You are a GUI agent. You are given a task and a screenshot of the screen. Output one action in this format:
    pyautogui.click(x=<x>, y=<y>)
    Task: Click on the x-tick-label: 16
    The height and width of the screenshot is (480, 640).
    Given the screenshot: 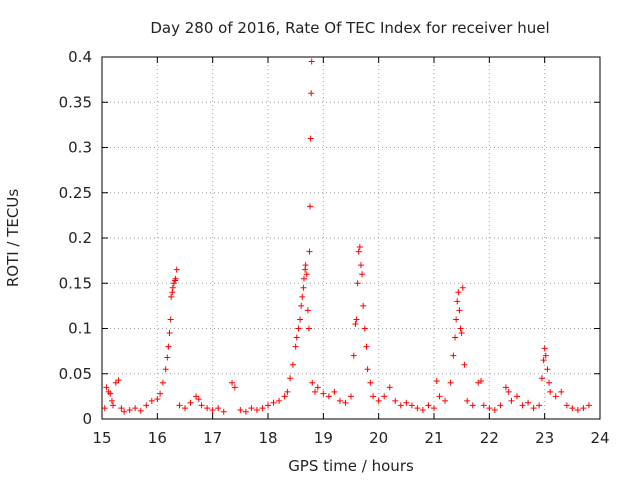 What is the action you would take?
    pyautogui.click(x=157, y=438)
    